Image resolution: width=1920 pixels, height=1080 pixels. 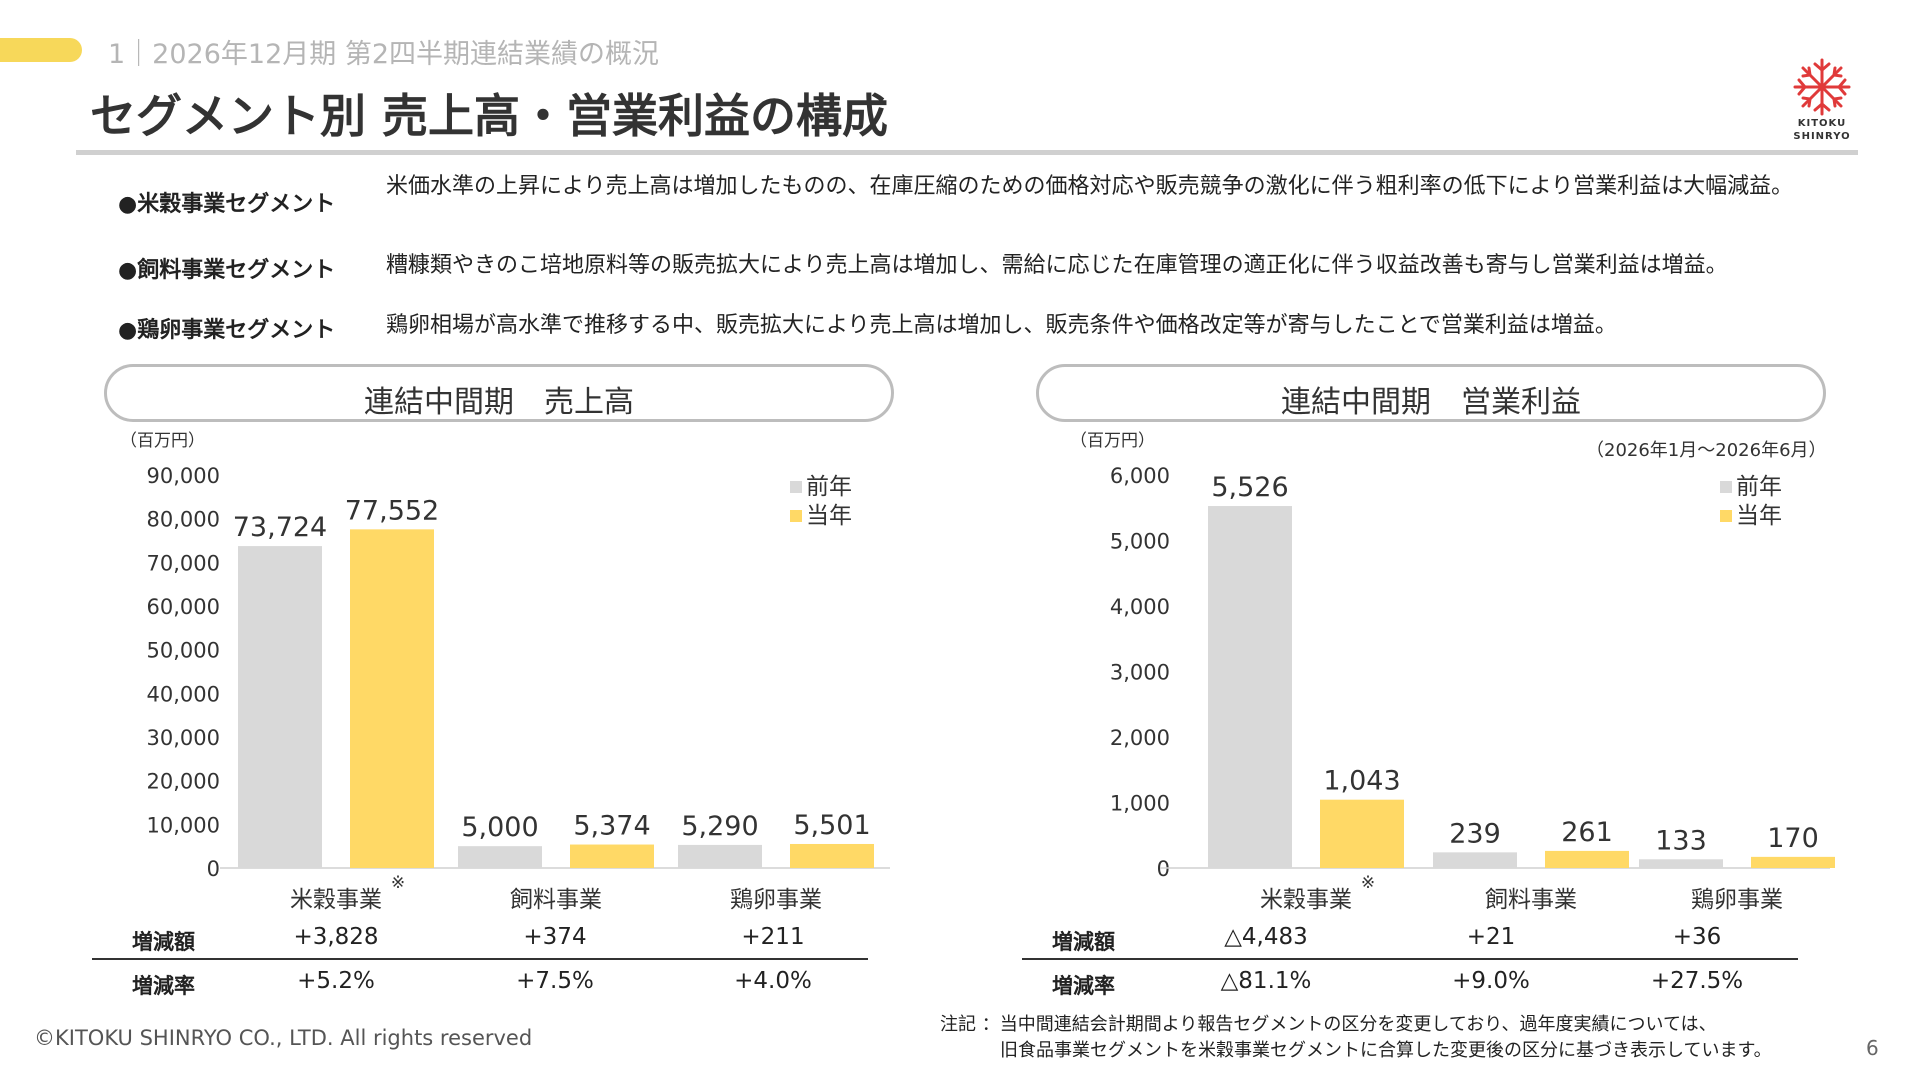 What do you see at coordinates (1491, 981) in the screenshot?
I see `profit-change-rate-feed: +9.0%` at bounding box center [1491, 981].